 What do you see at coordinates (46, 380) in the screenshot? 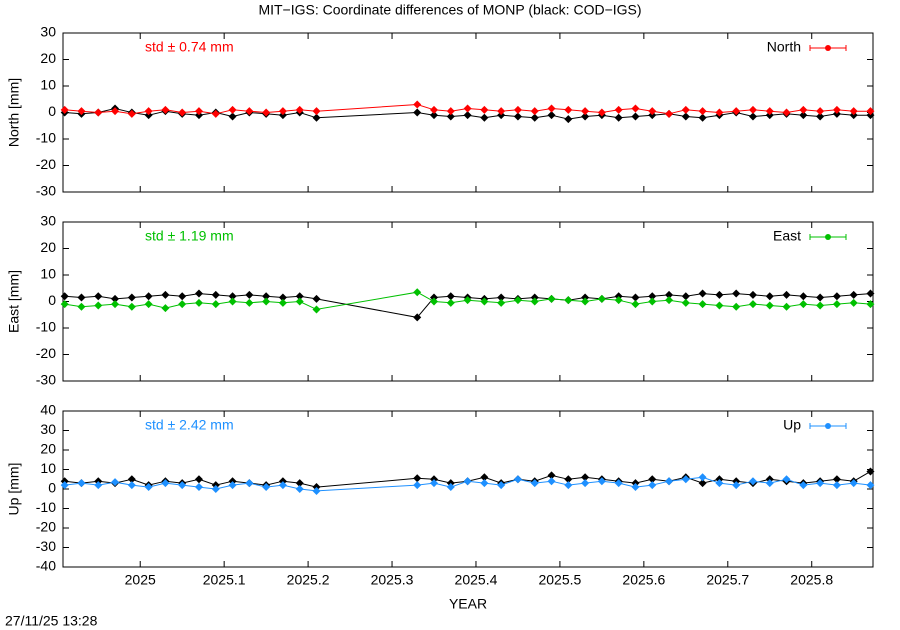
I see `y-tick-label: -30` at bounding box center [46, 380].